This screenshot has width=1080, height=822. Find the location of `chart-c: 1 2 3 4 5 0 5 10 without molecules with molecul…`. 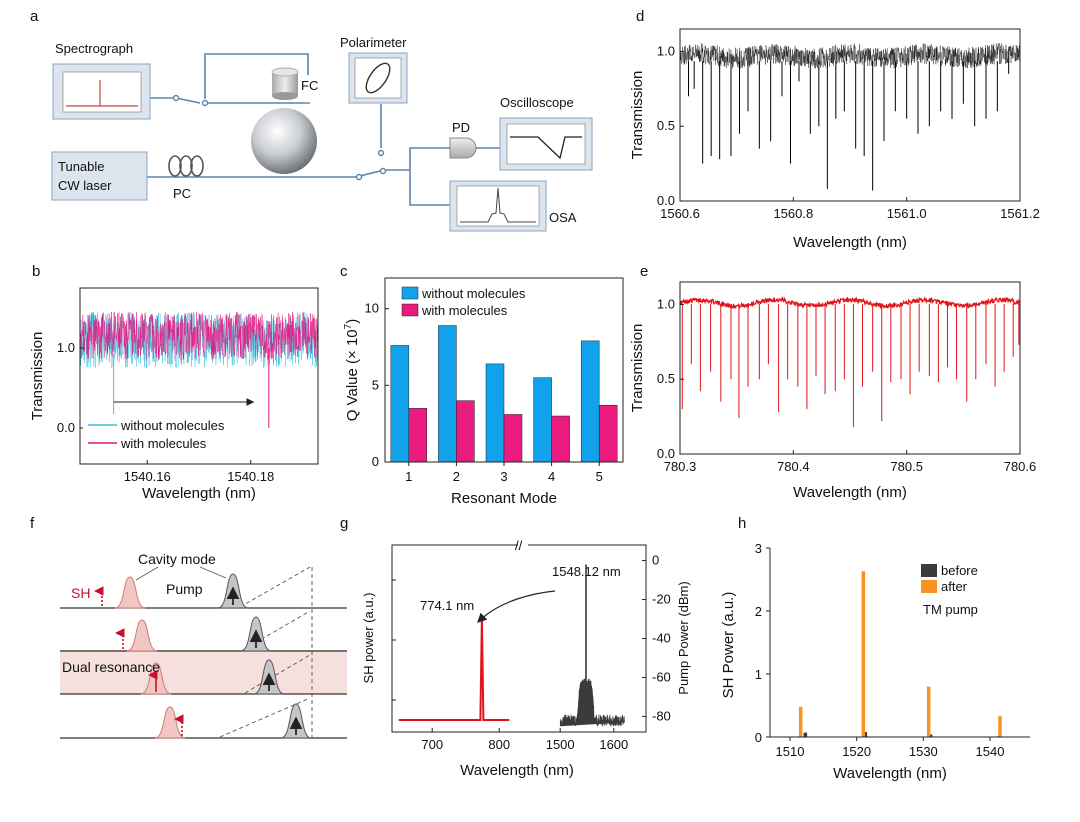

chart-c: 1 2 3 4 5 0 5 10 without molecules with molecul… is located at coordinates (483, 392).